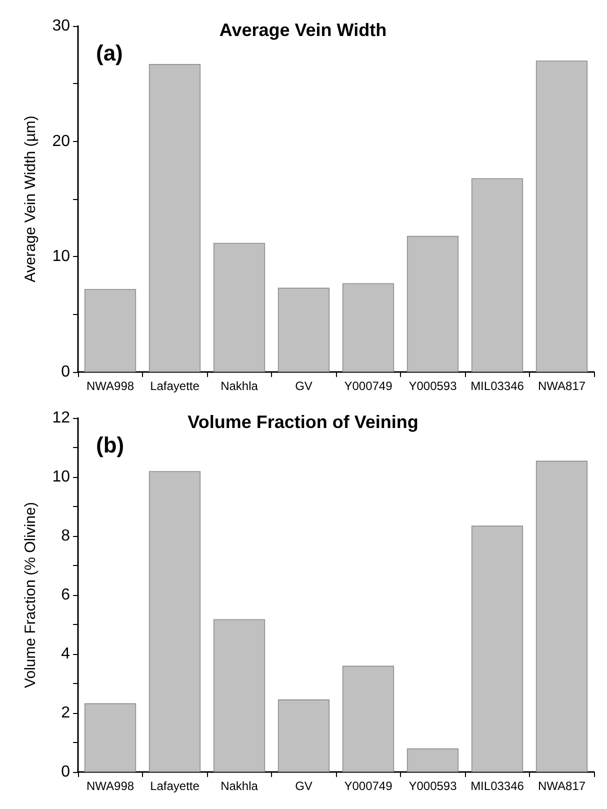 This screenshot has height=809, width=607. Describe the element at coordinates (61, 418) in the screenshot. I see `y-tick-label: 12` at that location.